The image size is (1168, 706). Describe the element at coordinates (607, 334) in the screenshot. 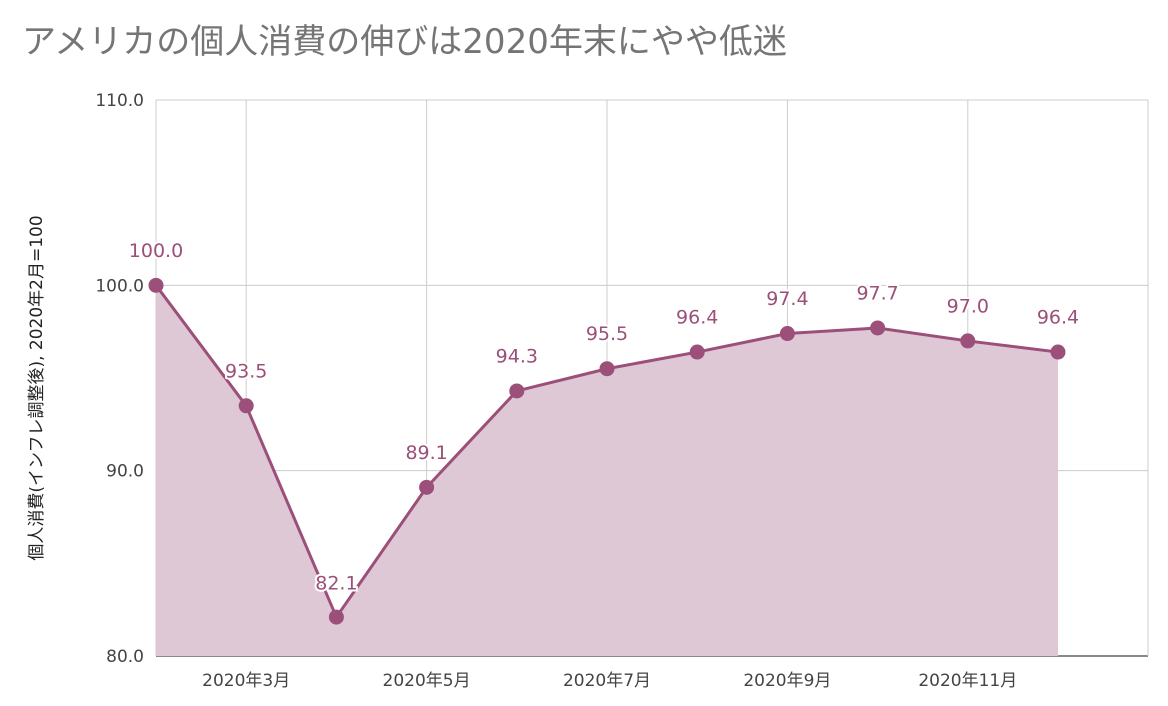

I see `data-label: 95.5` at that location.